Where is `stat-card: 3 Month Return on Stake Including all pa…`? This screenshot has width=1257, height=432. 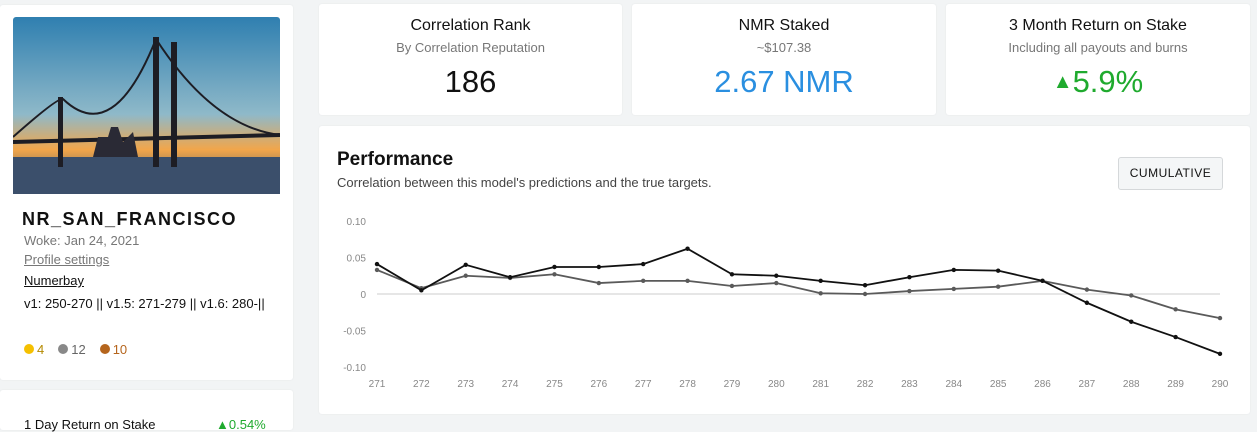
stat-card: 3 Month Return on Stake Including all pa… is located at coordinates (1098, 59).